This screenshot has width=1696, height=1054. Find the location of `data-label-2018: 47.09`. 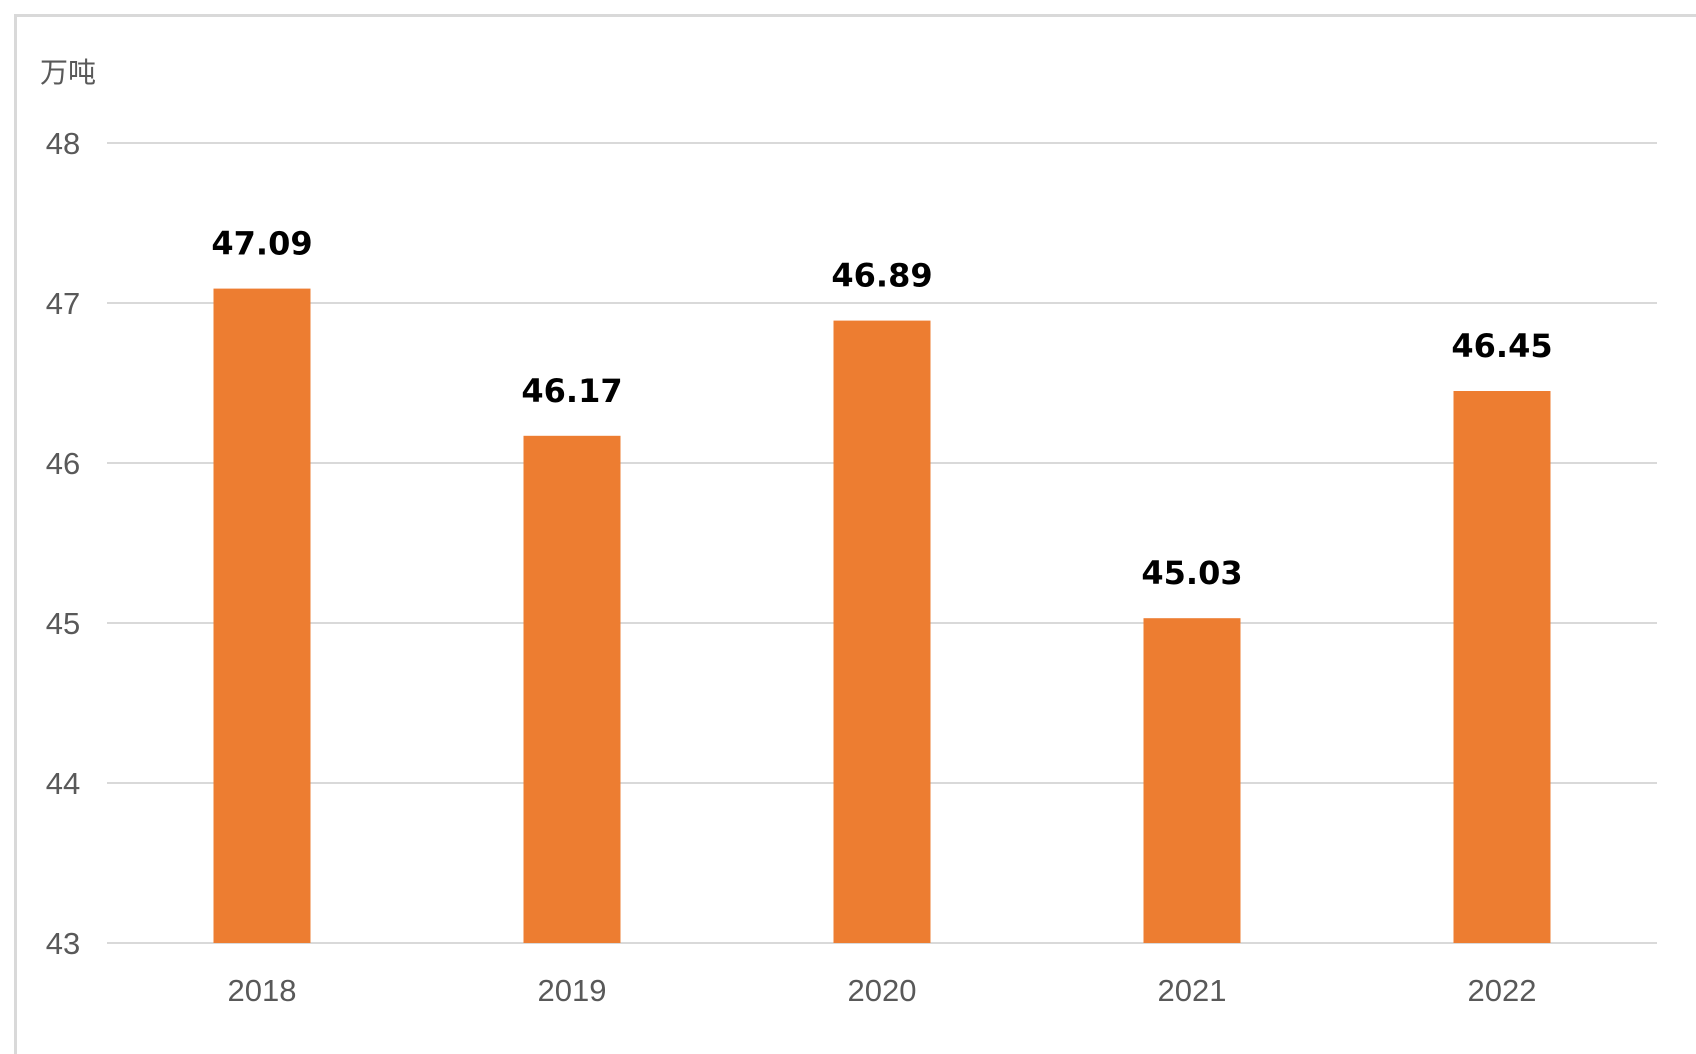

data-label-2018: 47.09 is located at coordinates (261, 244).